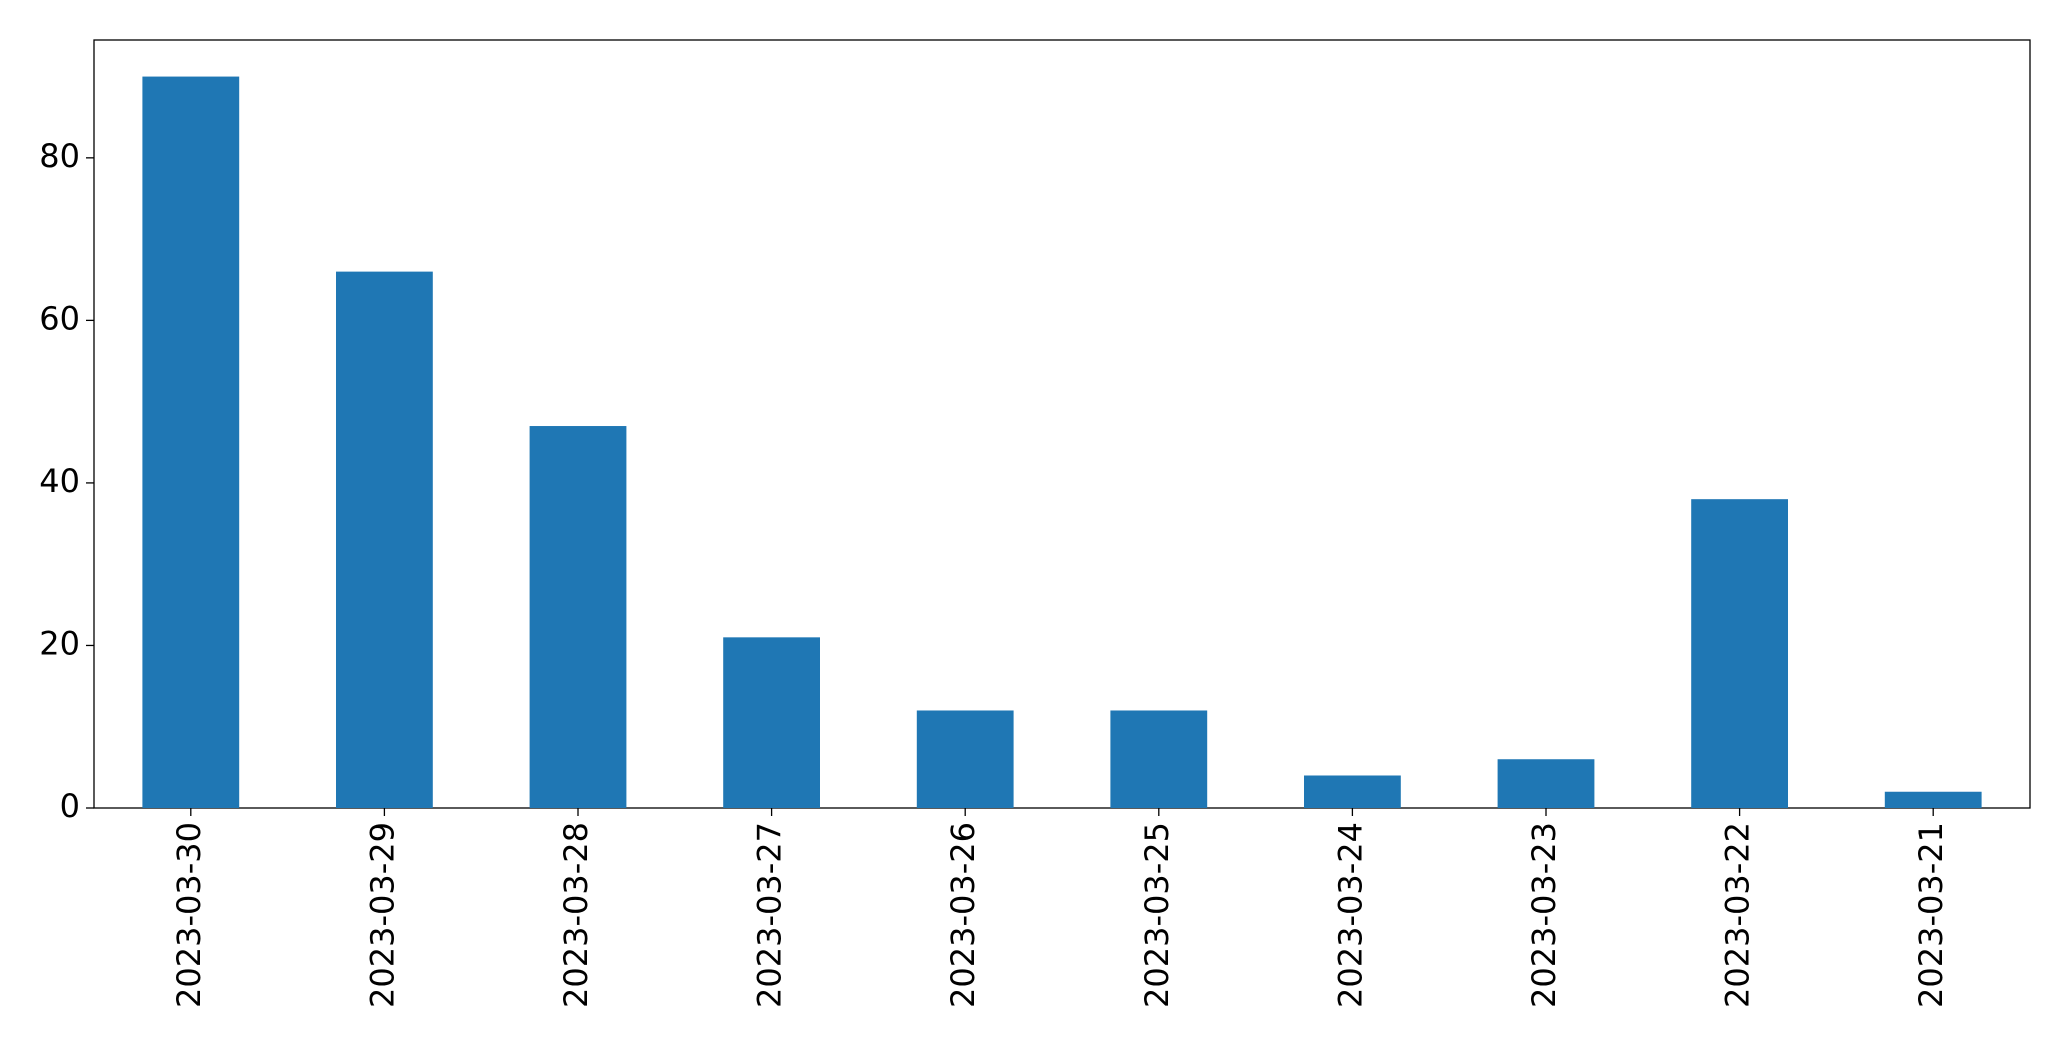  What do you see at coordinates (1931, 915) in the screenshot?
I see `x-tick-label: 2023-03-21` at bounding box center [1931, 915].